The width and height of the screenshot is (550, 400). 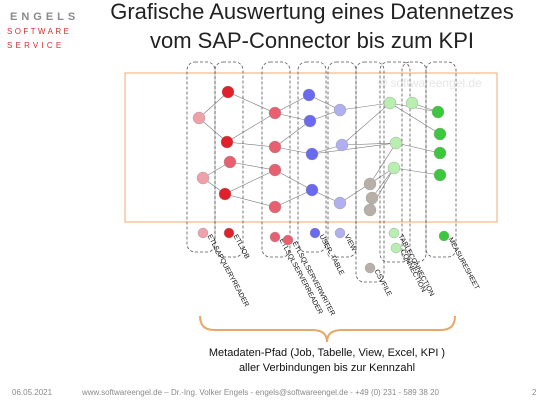 What do you see at coordinates (35, 45) in the screenshot?
I see `logo-line: SERVICE` at bounding box center [35, 45].